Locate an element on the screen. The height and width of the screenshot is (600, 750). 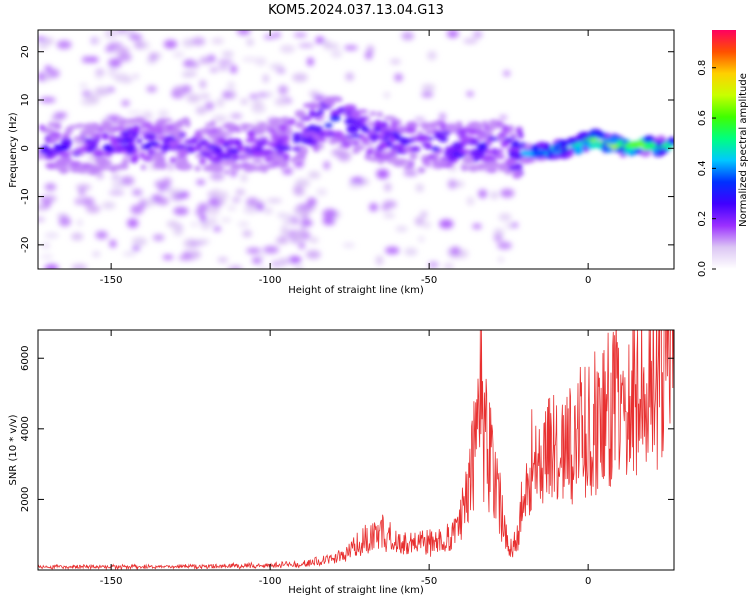
snr-ytick-label: 2000 is located at coordinates (25, 499).